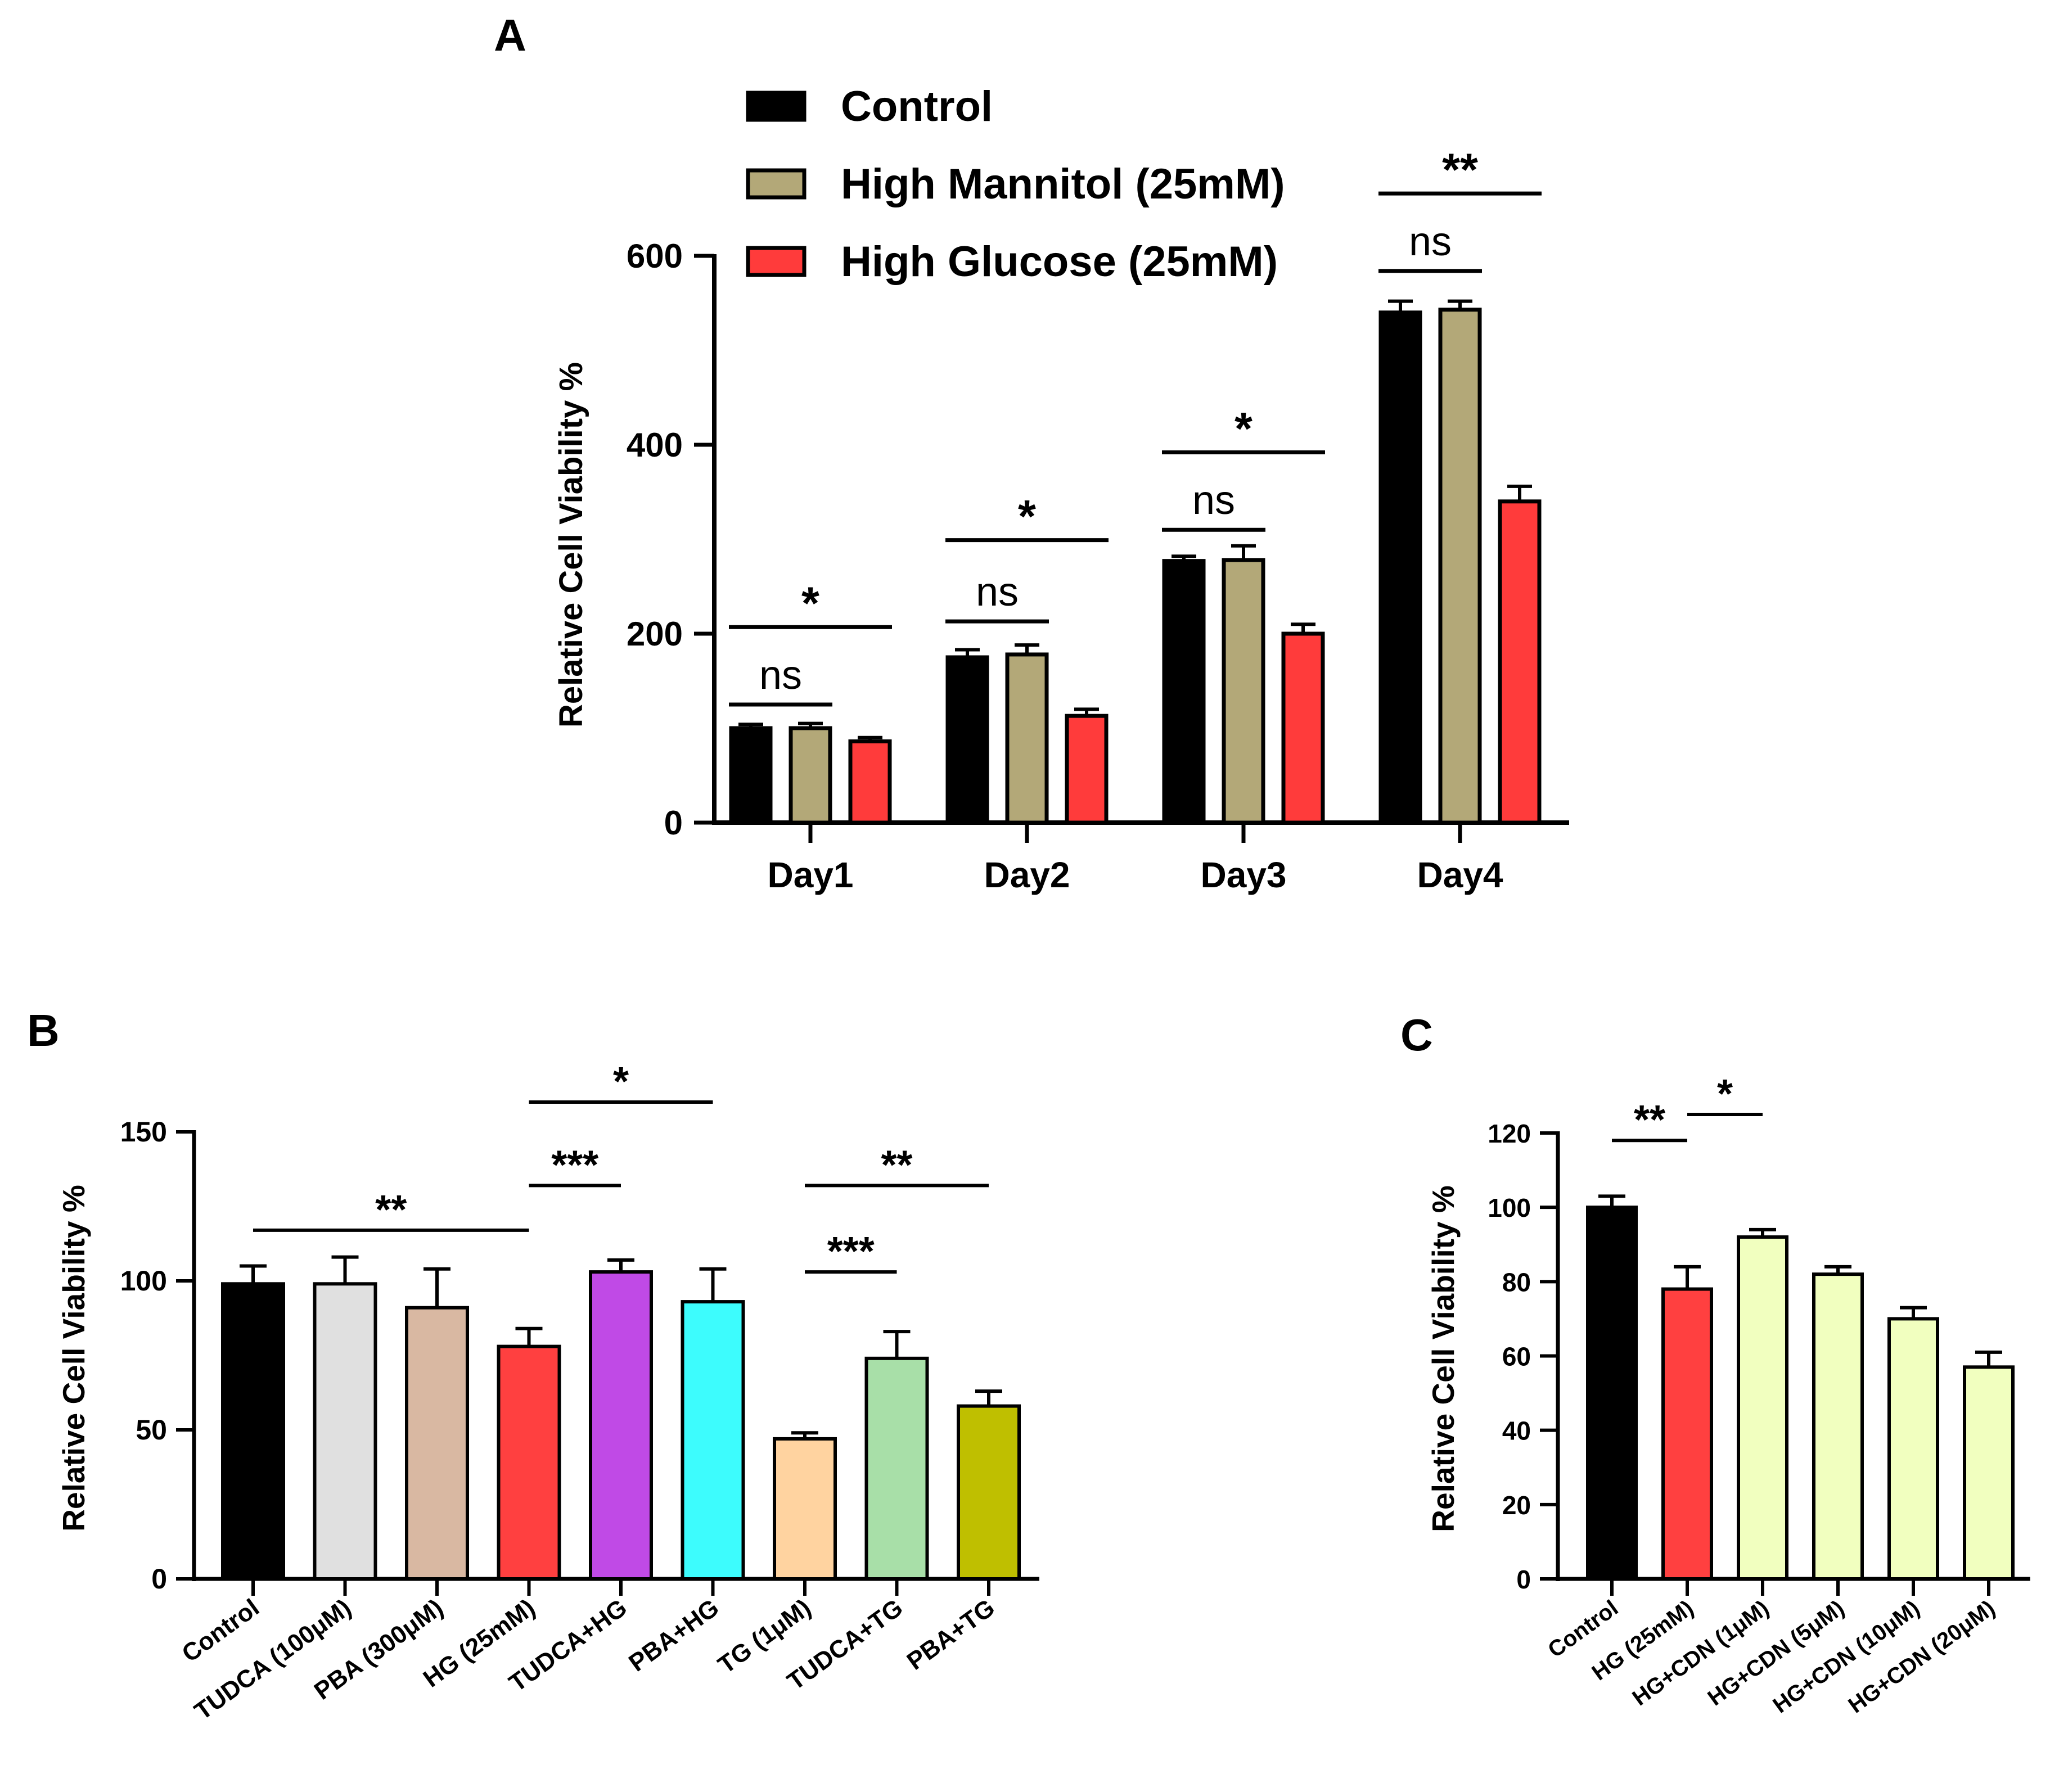  Describe the element at coordinates (1516, 1431) in the screenshot. I see `y-tick-label: 40` at that location.